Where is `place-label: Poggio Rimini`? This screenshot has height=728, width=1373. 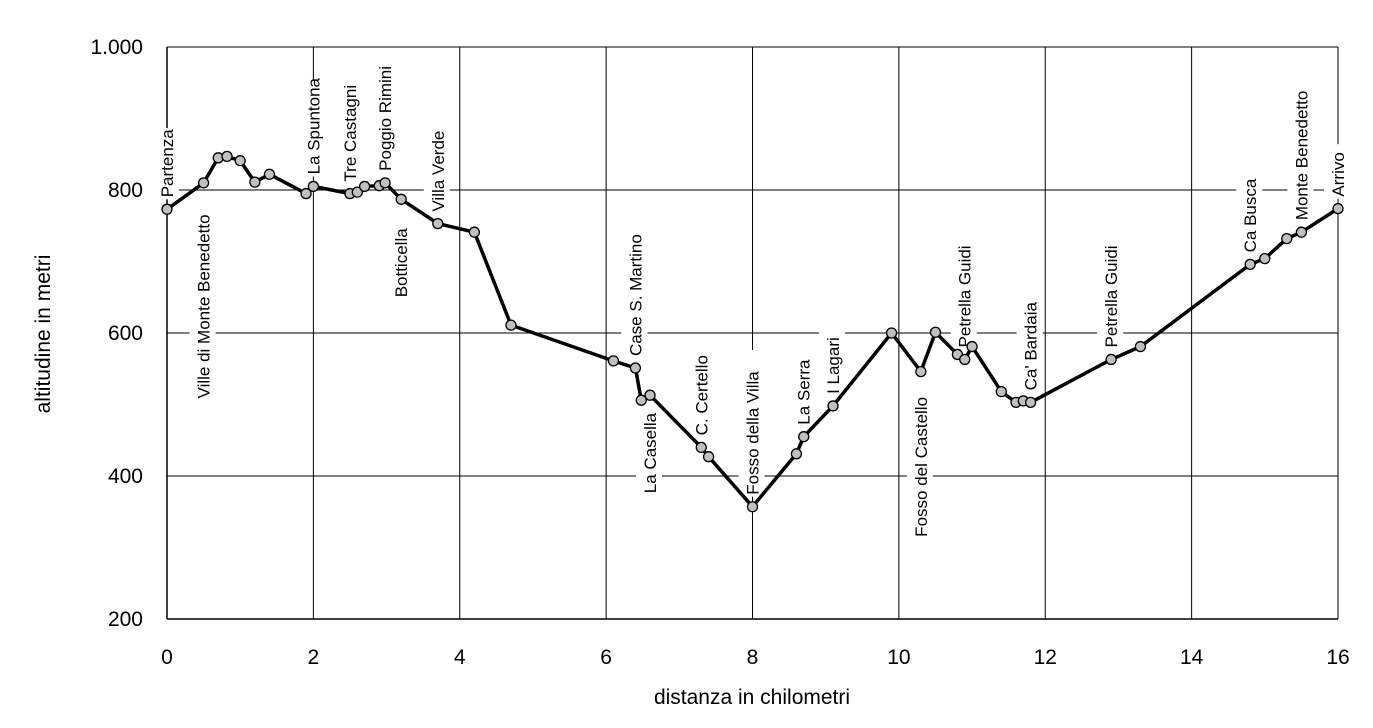 place-label: Poggio Rimini is located at coordinates (384, 116).